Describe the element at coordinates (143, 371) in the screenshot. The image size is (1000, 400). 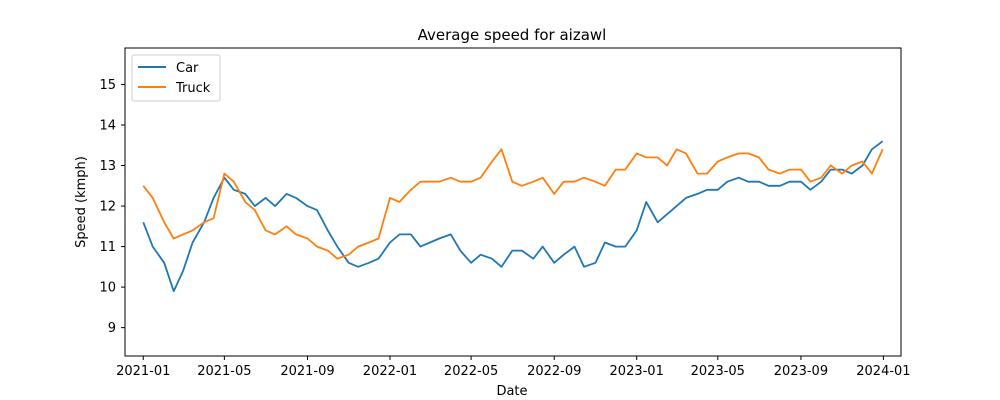
I see `x-tick-label: 2021-01` at that location.